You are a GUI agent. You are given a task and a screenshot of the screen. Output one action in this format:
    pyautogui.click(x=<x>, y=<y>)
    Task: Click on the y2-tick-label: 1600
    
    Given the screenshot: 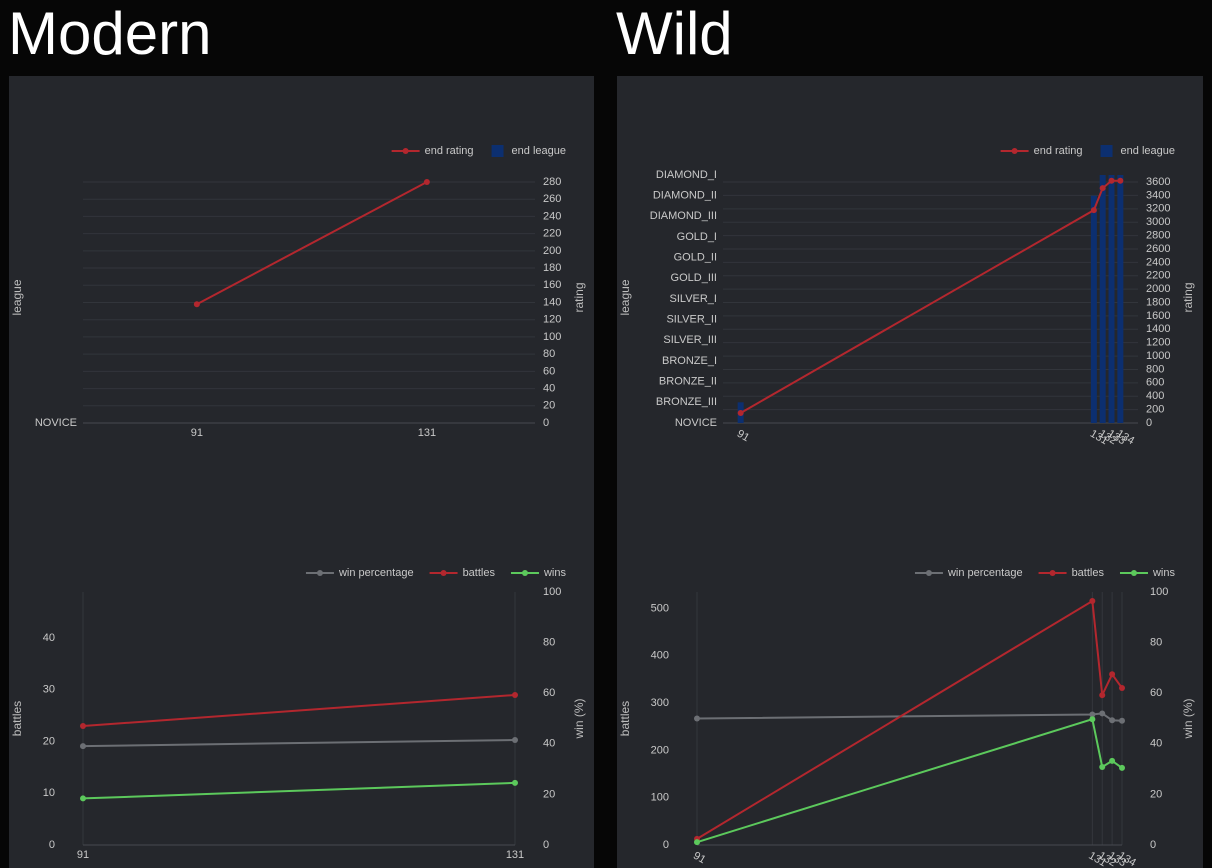 What is the action you would take?
    pyautogui.click(x=1158, y=316)
    